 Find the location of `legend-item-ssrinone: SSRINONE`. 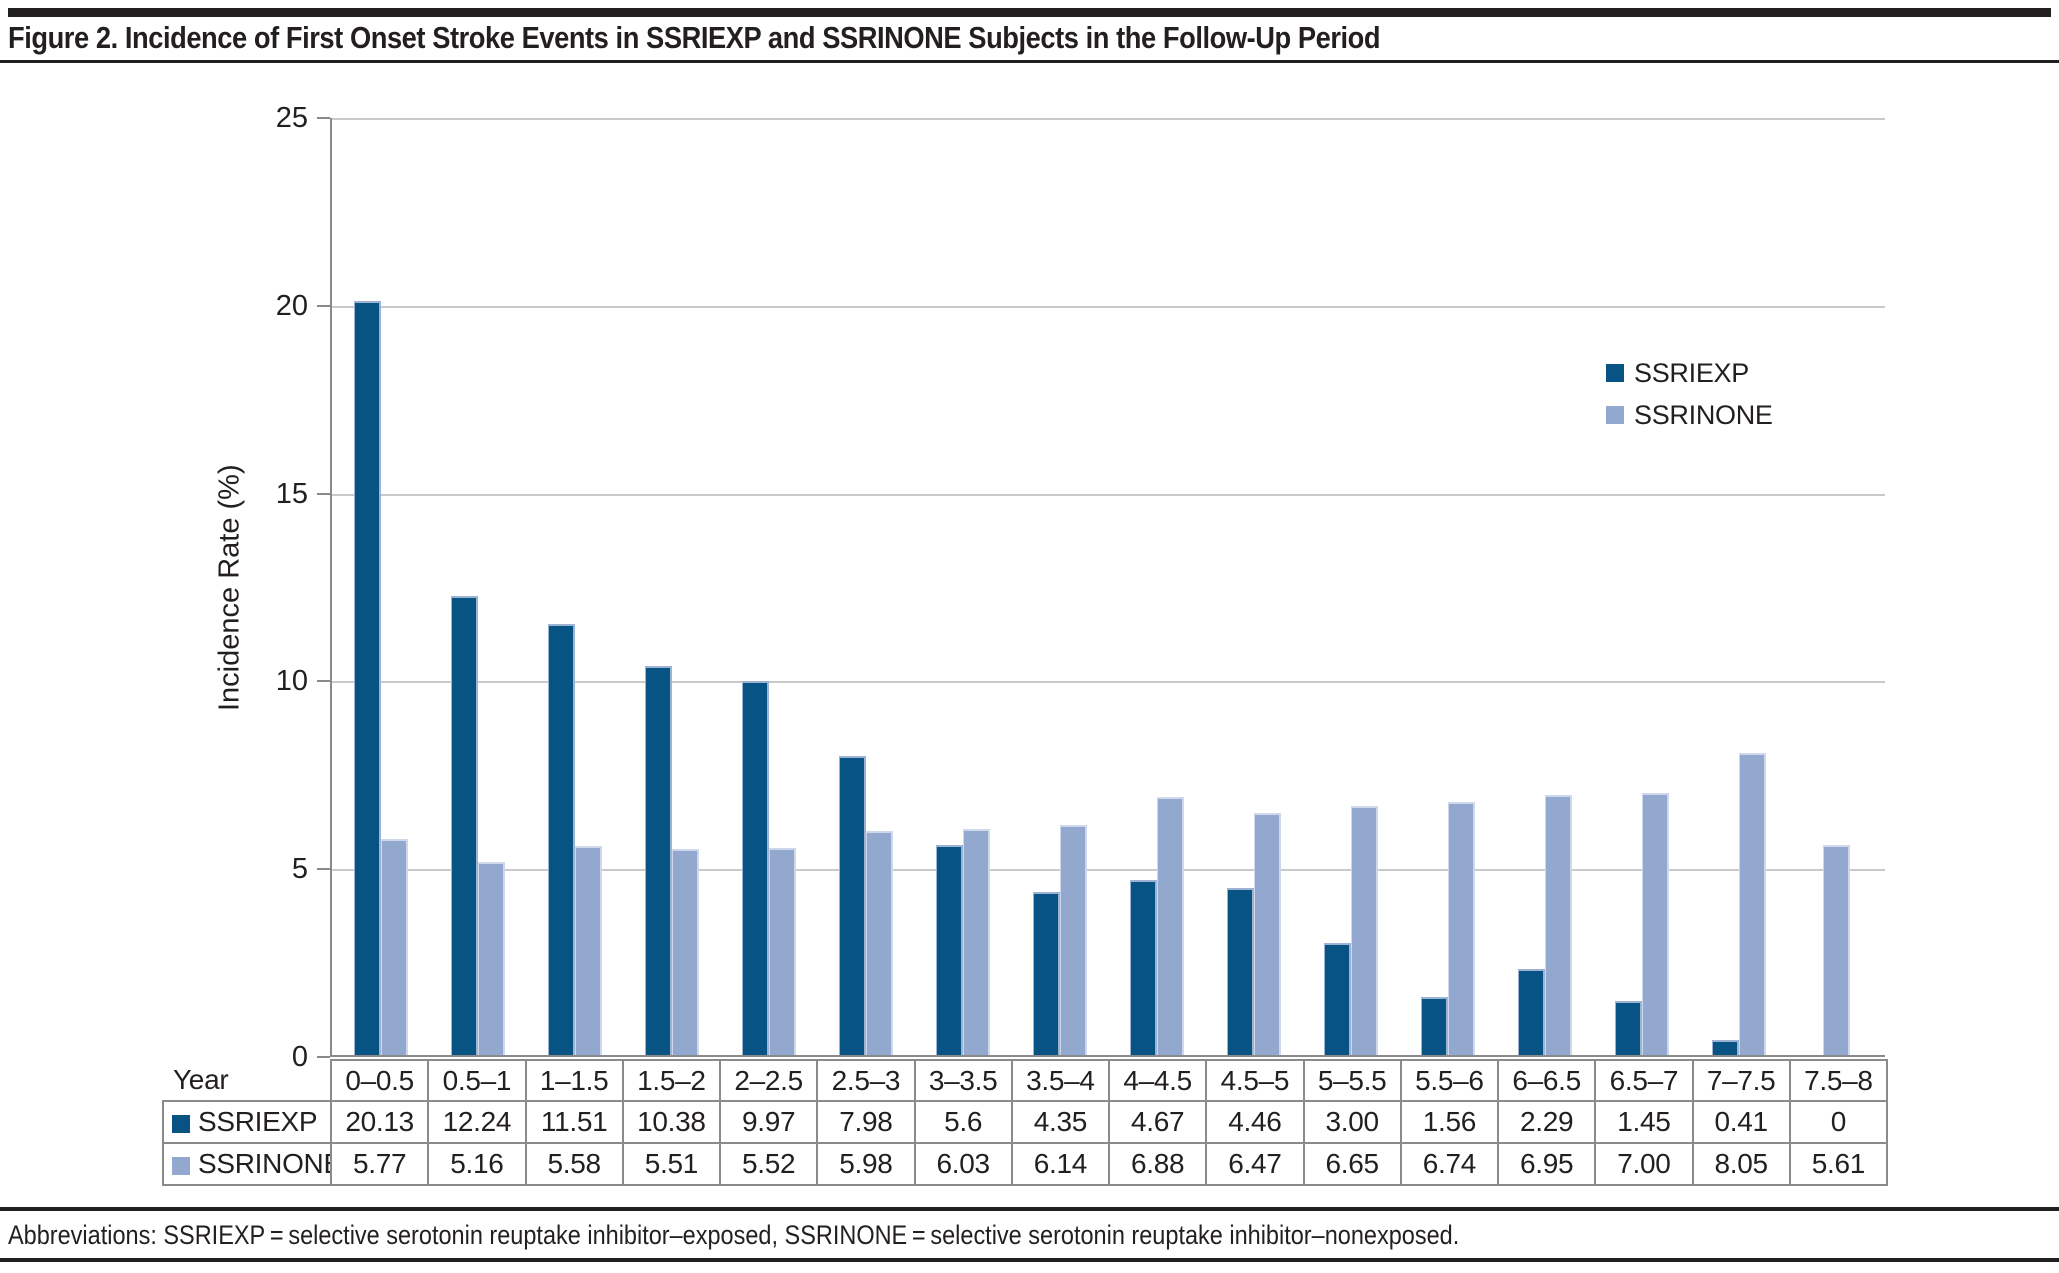

legend-item-ssrinone: SSRINONE is located at coordinates (1689, 415).